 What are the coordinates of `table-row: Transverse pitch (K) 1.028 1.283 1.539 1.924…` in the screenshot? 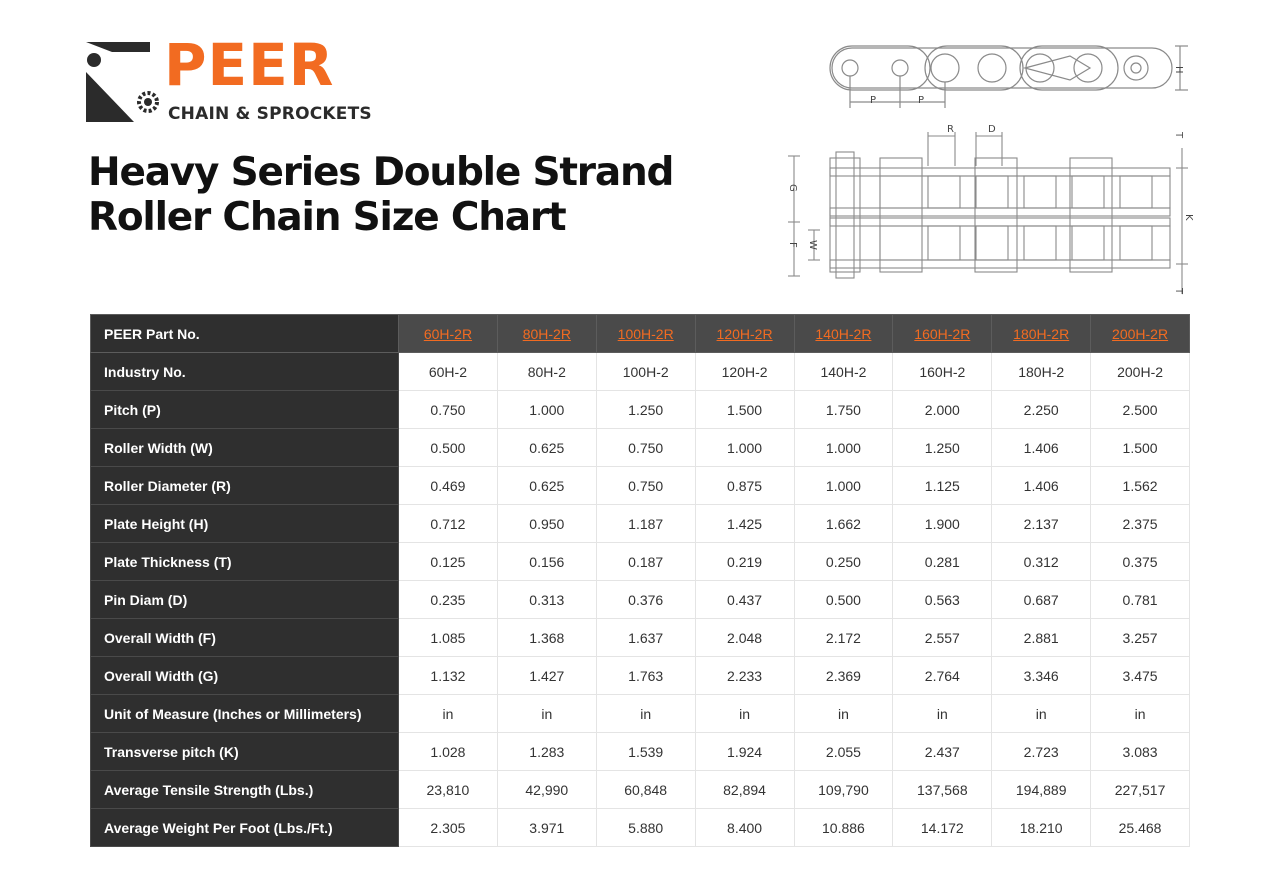 It's located at (640, 751).